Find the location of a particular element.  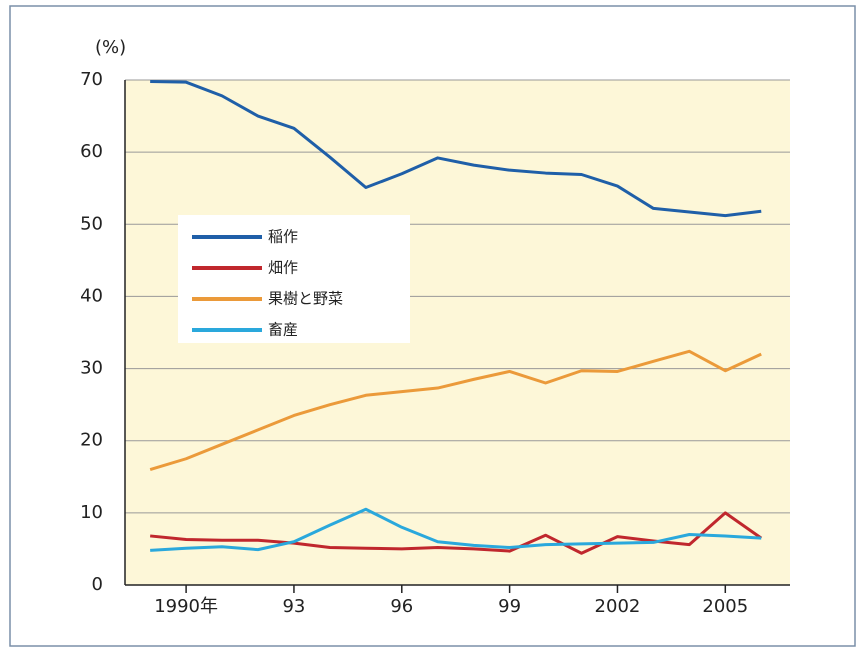

x-tick-label: 2005 is located at coordinates (725, 606).